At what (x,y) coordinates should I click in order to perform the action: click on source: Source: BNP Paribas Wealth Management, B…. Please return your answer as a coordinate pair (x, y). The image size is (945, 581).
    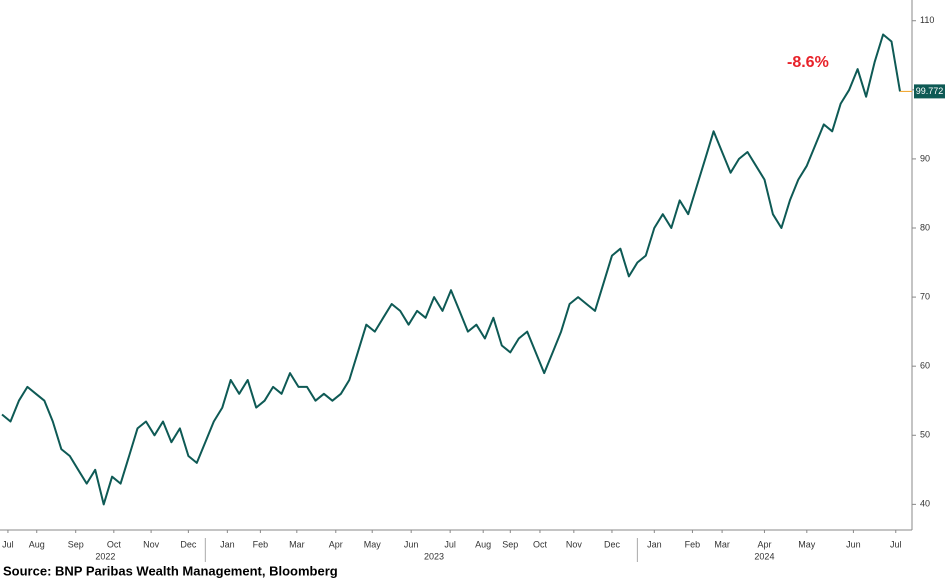
    Looking at the image, I should click on (170, 570).